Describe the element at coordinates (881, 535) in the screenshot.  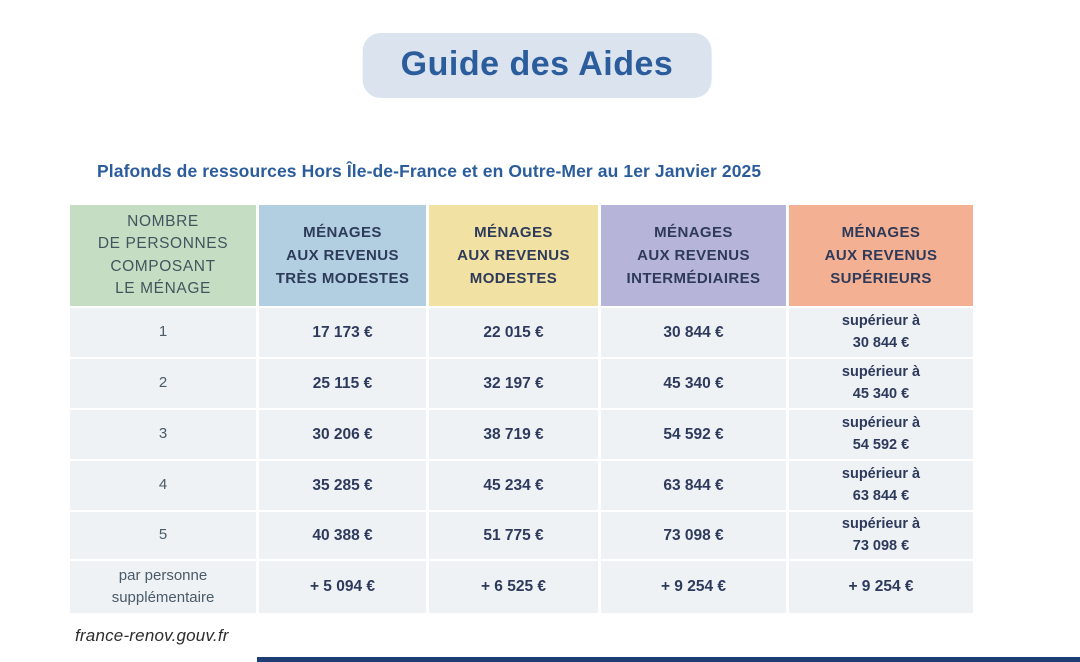
I see `cell-value: supérieur à 73 098 €` at that location.